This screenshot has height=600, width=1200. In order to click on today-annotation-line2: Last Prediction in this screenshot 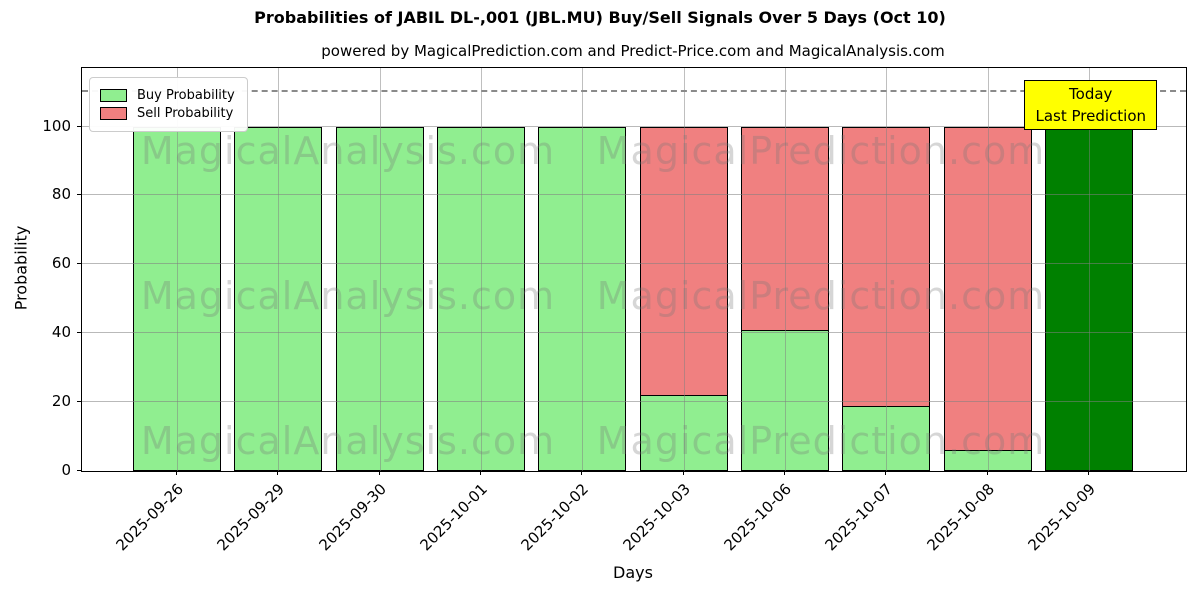, I will do `click(1090, 116)`.